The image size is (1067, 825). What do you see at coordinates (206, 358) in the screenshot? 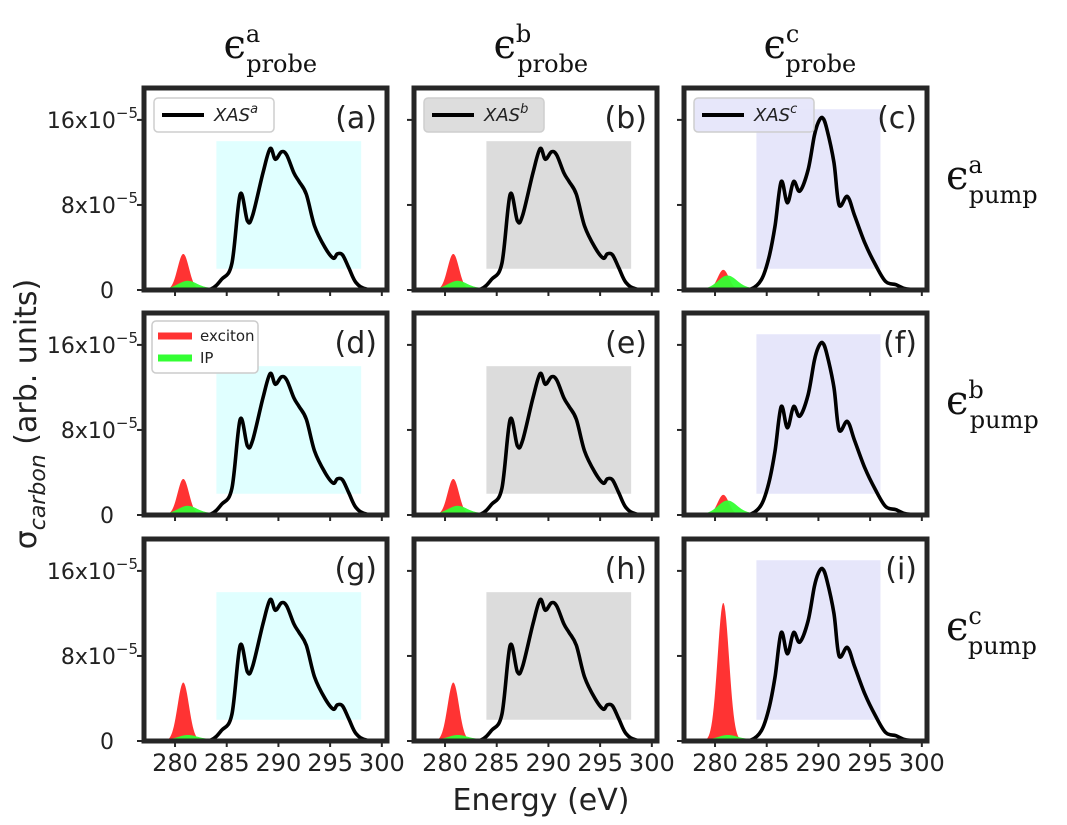
I see `legend-ip-label: IP` at bounding box center [206, 358].